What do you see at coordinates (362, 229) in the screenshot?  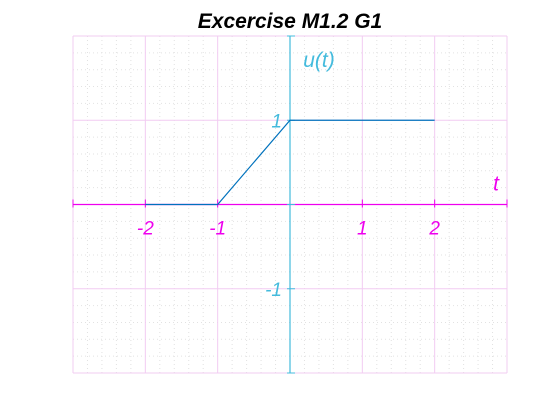 I see `x-tick-label: 1` at bounding box center [362, 229].